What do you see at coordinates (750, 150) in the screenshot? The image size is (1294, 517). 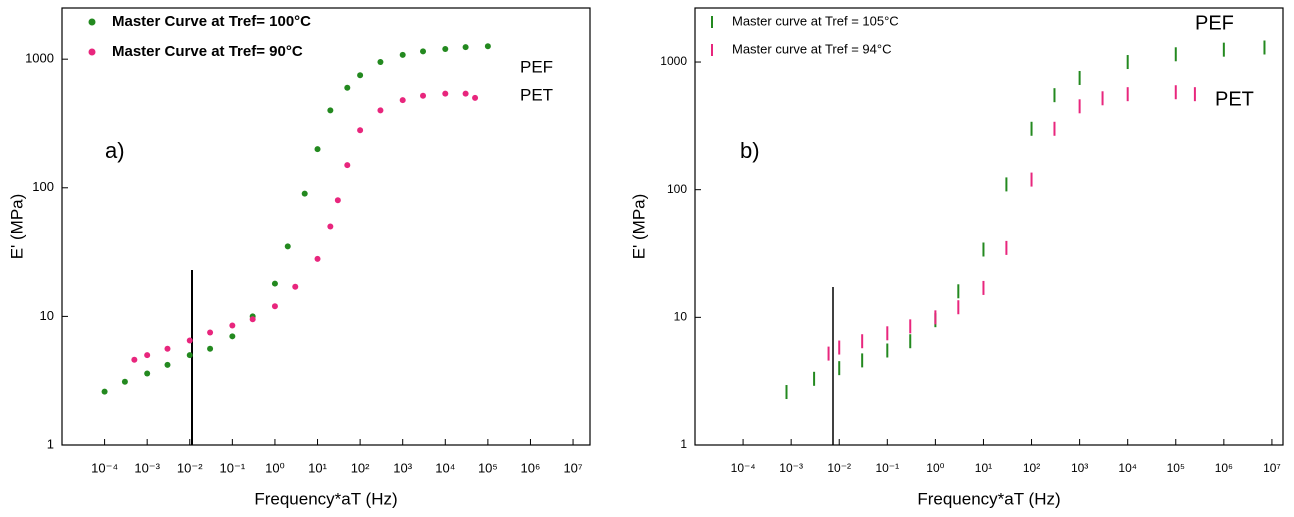 I see `annotation: b)` at bounding box center [750, 150].